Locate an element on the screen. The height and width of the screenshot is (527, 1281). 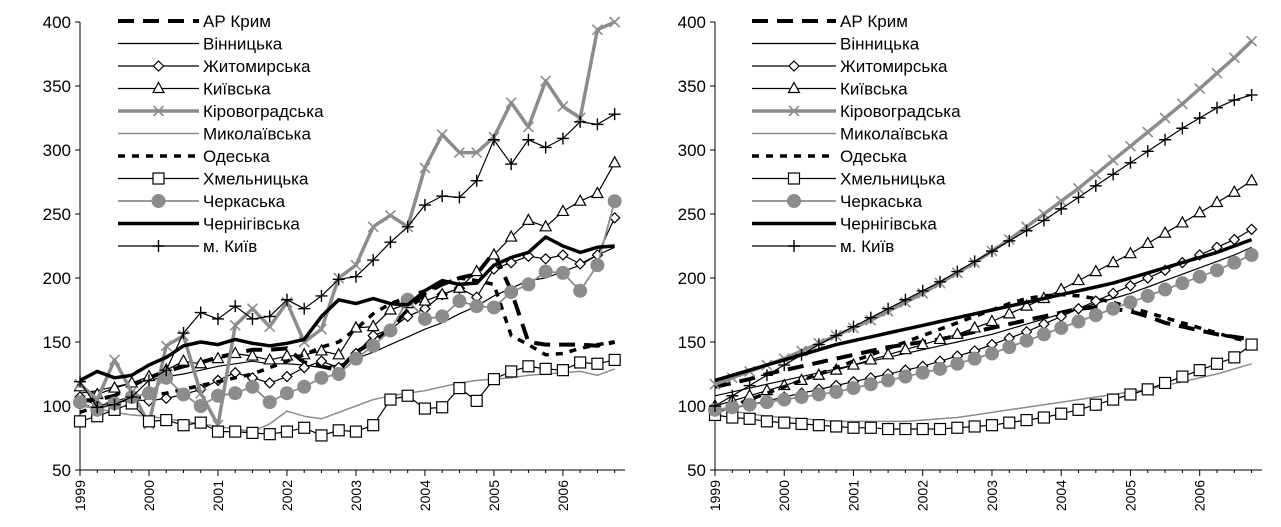
x-tick-label: 2004 is located at coordinates (425, 495).